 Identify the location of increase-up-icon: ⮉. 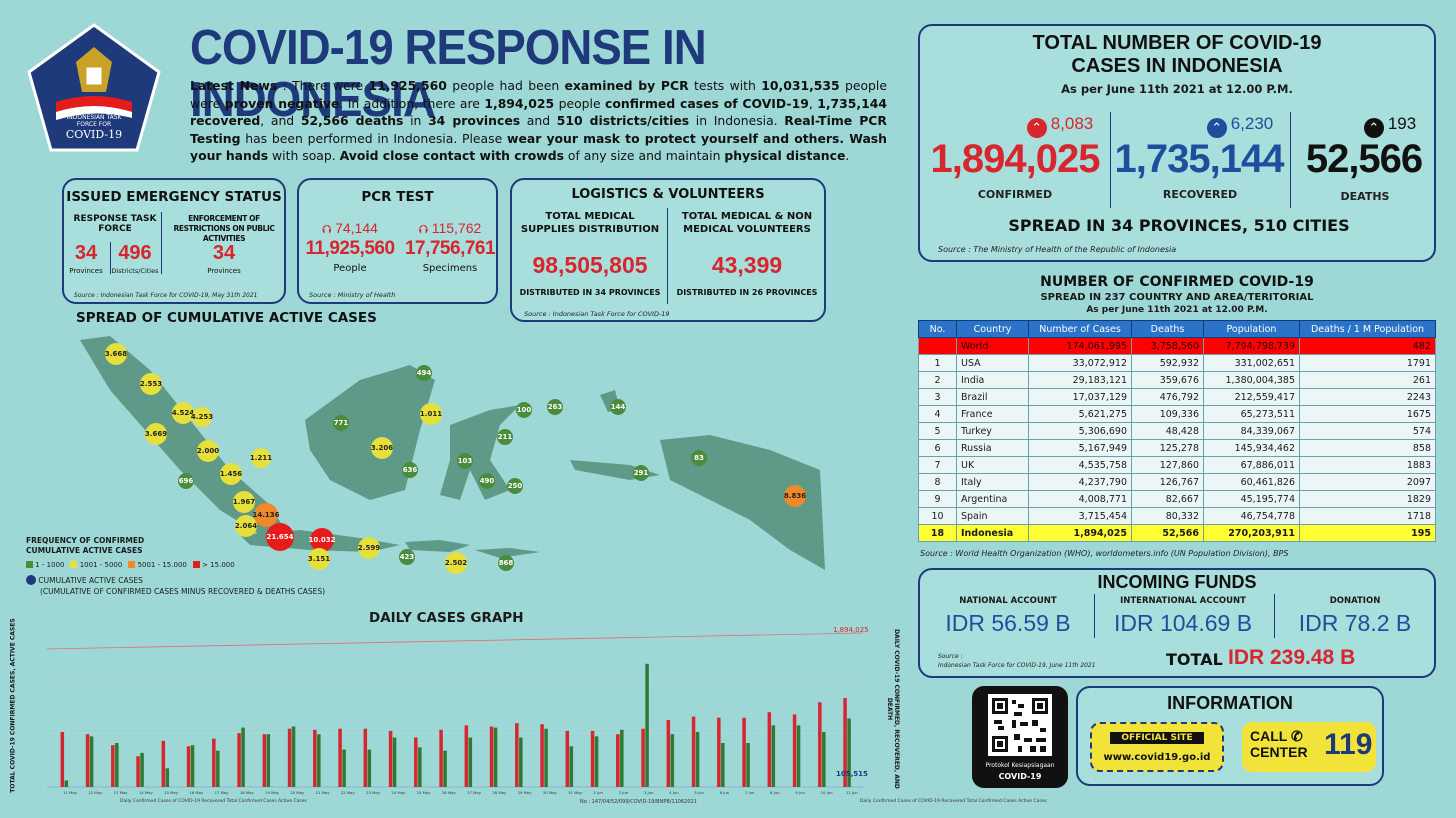
(423, 229).